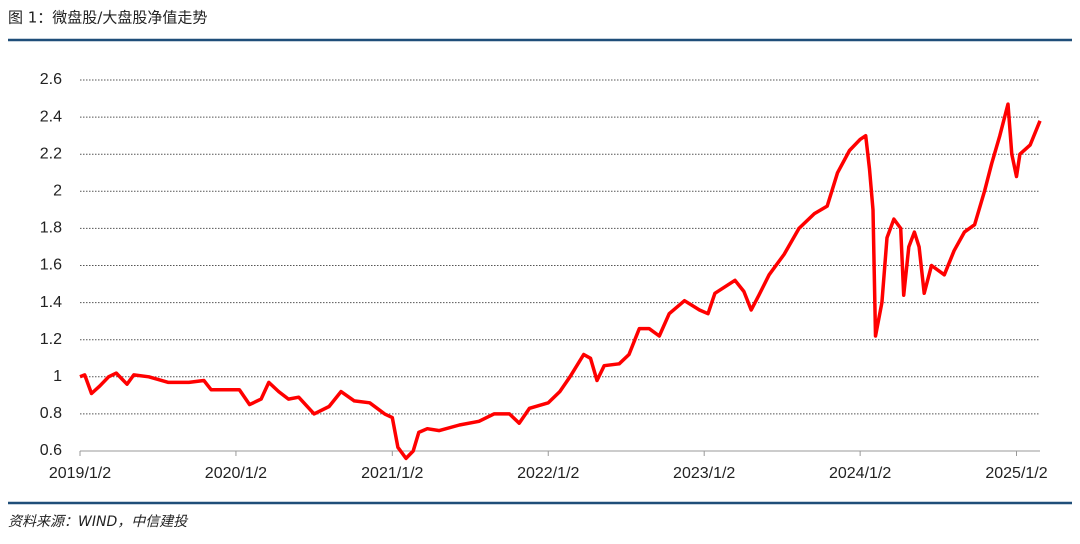  Describe the element at coordinates (51, 265) in the screenshot. I see `y-tick-label: 1.6` at that location.